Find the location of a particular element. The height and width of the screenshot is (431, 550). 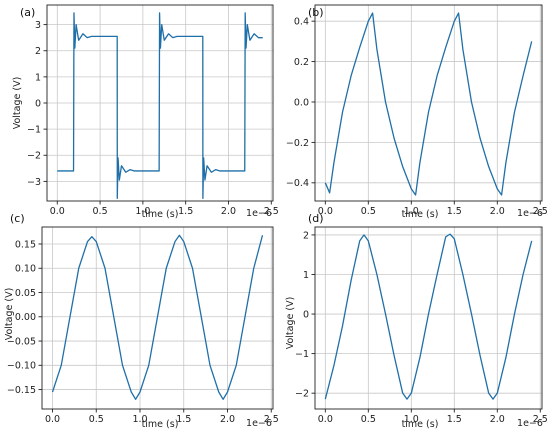

x-offset-d: 1e−6 is located at coordinates (530, 423).